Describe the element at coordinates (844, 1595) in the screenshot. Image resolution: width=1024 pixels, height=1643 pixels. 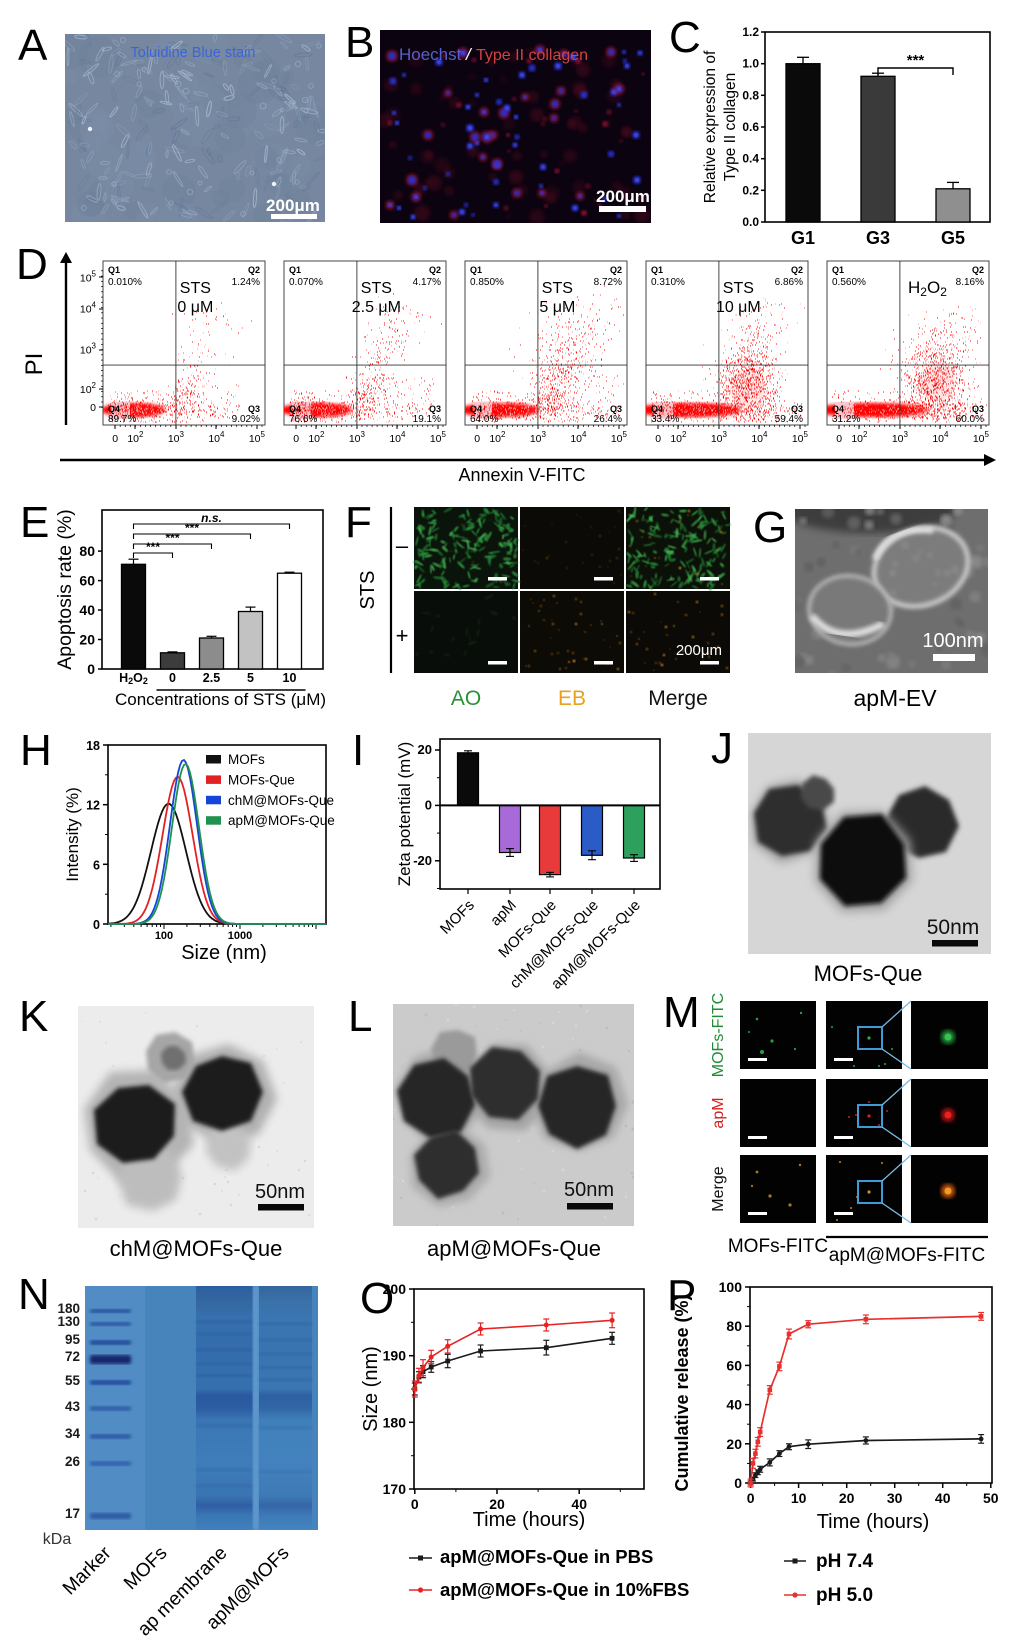
I see `svg-text: pH 5.0` at that location.